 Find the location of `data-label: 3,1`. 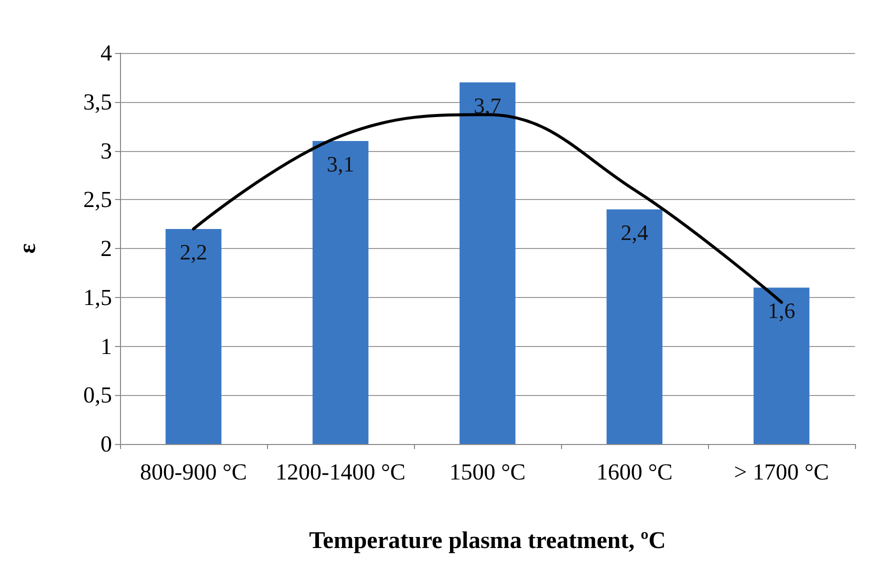

data-label: 3,1 is located at coordinates (340, 163).